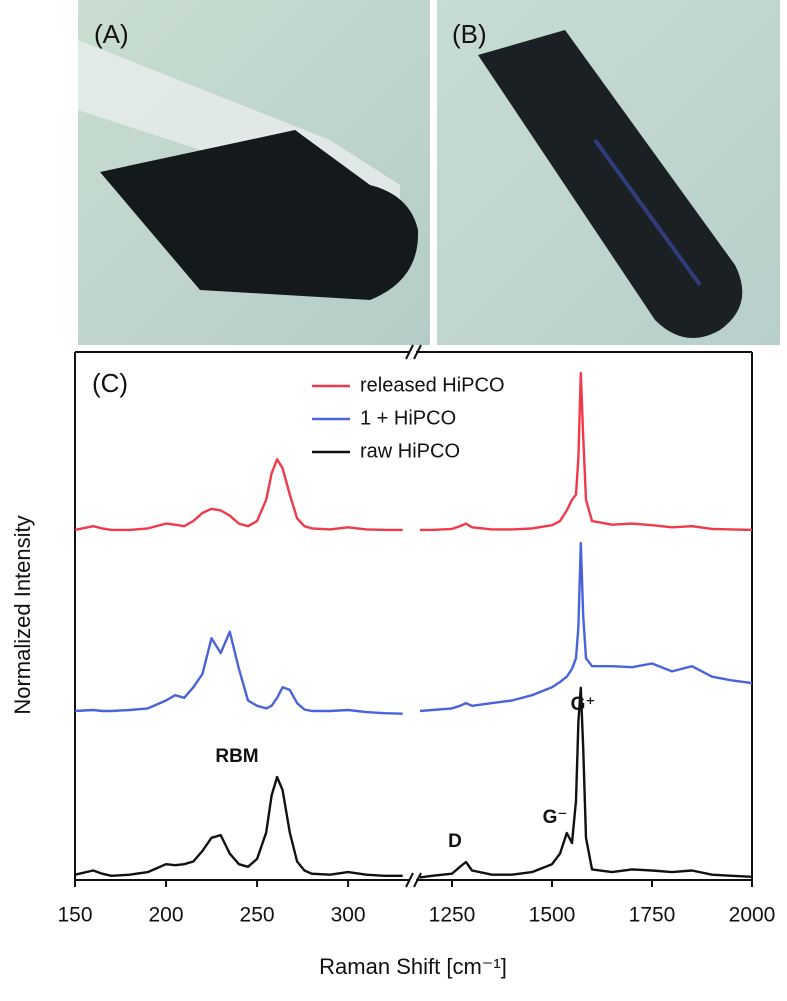  Describe the element at coordinates (236, 756) in the screenshot. I see `annotation: RBM` at that location.